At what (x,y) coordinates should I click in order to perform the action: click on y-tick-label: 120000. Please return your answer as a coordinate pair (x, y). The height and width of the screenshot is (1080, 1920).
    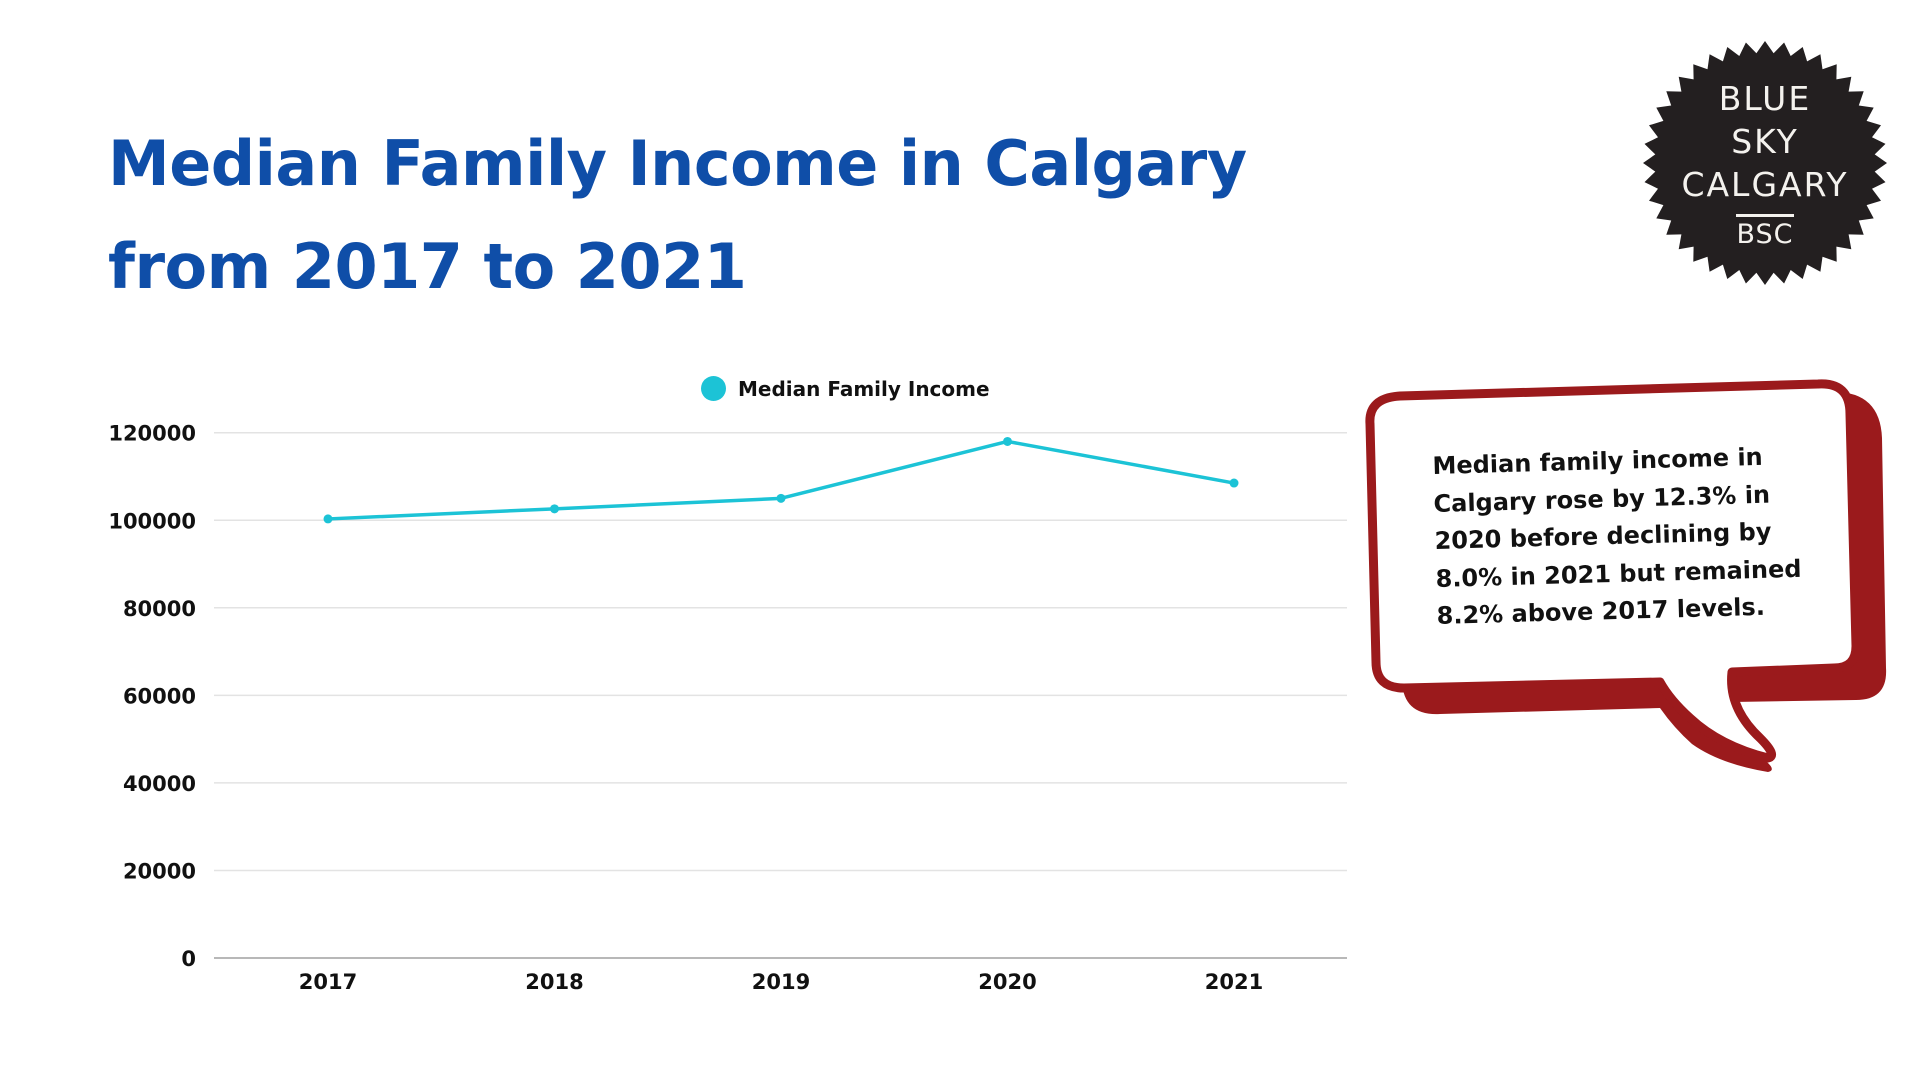
    Looking at the image, I should click on (152, 434).